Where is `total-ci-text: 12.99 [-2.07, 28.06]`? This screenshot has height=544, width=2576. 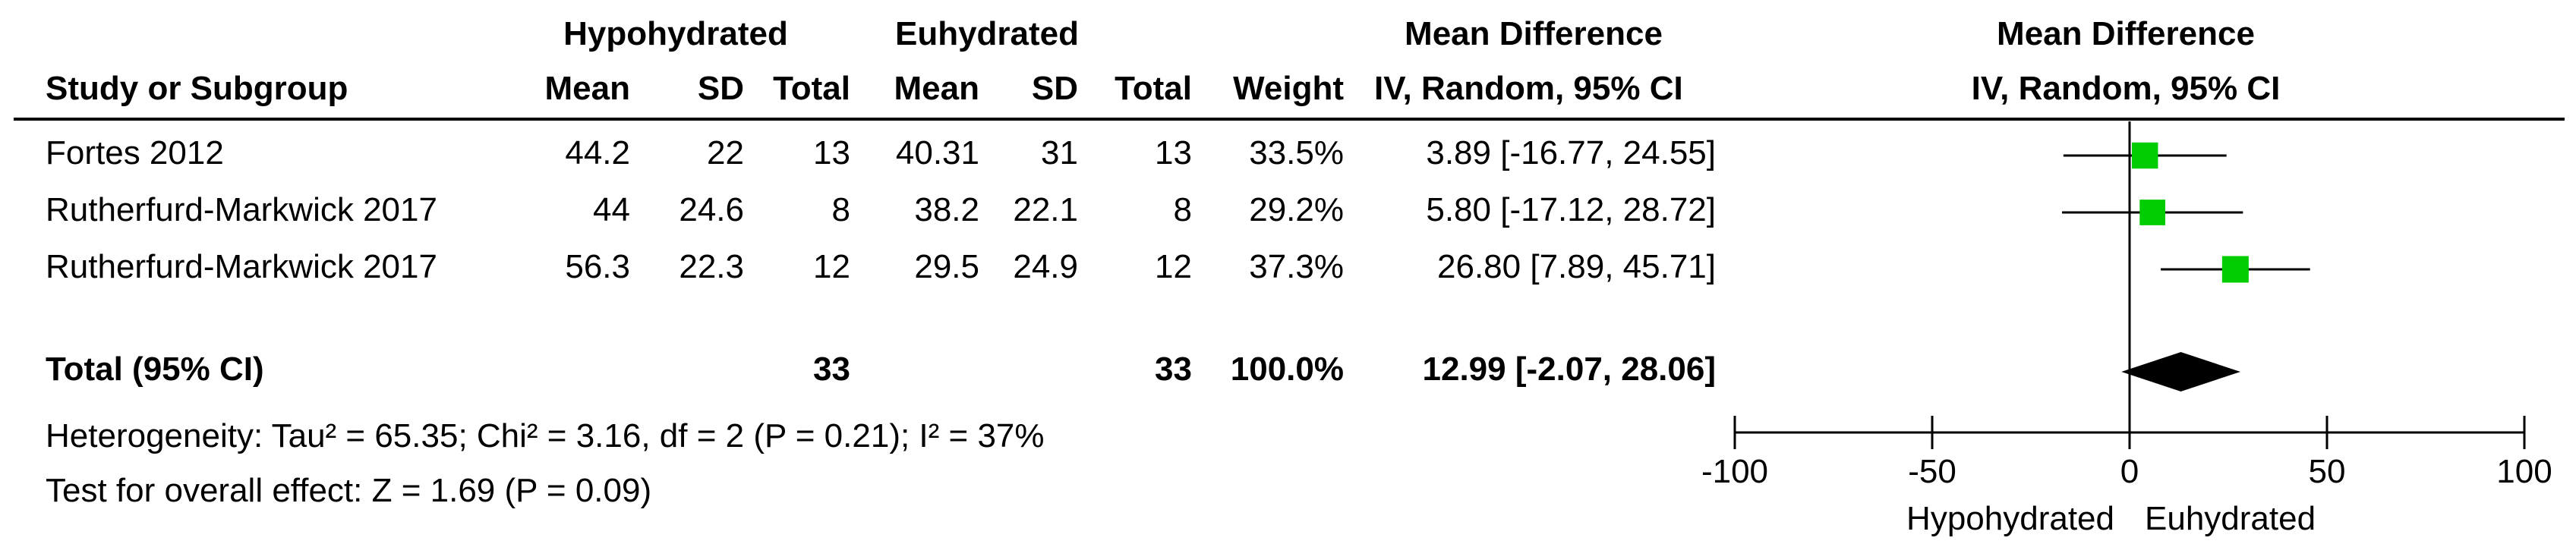 total-ci-text: 12.99 [-2.07, 28.06] is located at coordinates (1569, 369).